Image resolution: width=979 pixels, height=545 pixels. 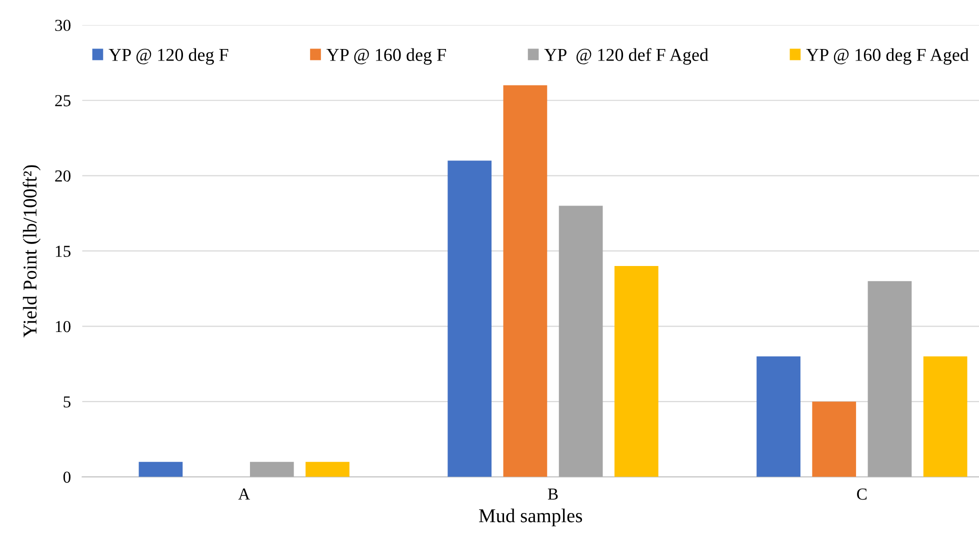 What do you see at coordinates (62, 100) in the screenshot?
I see `y-tick-label: 25` at bounding box center [62, 100].